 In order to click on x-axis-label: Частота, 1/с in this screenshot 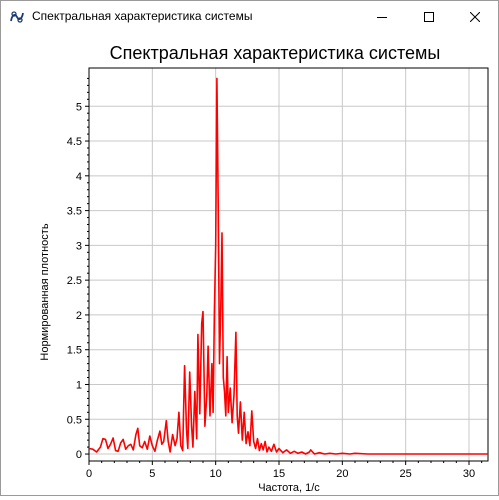, I will do `click(289, 488)`.